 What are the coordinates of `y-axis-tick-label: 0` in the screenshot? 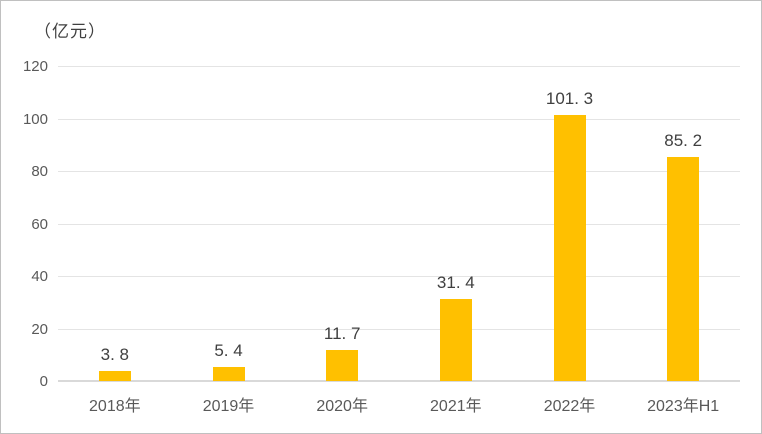 It's located at (43, 381).